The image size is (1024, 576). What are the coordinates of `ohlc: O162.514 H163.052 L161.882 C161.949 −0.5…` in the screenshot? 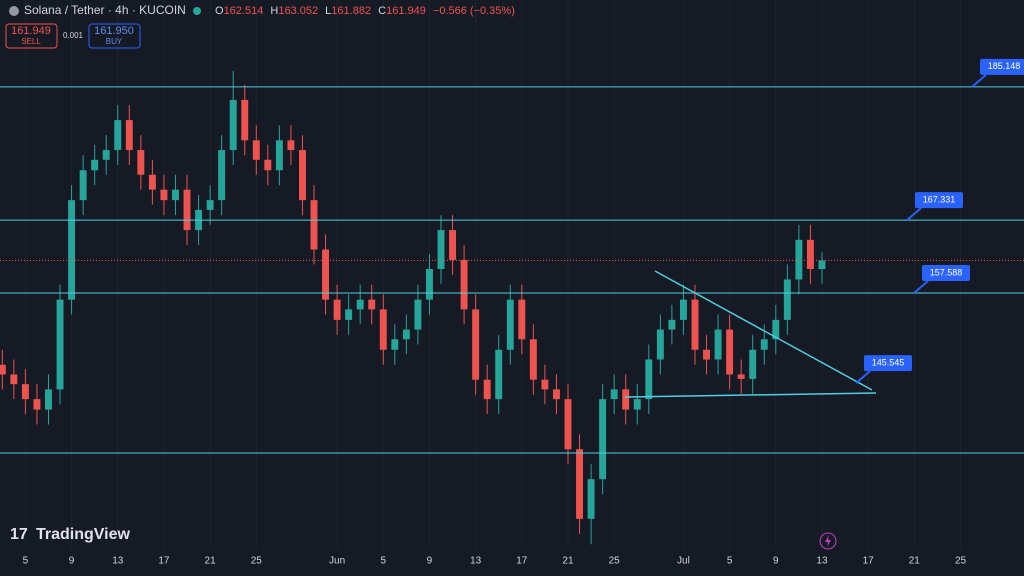 It's located at (365, 11).